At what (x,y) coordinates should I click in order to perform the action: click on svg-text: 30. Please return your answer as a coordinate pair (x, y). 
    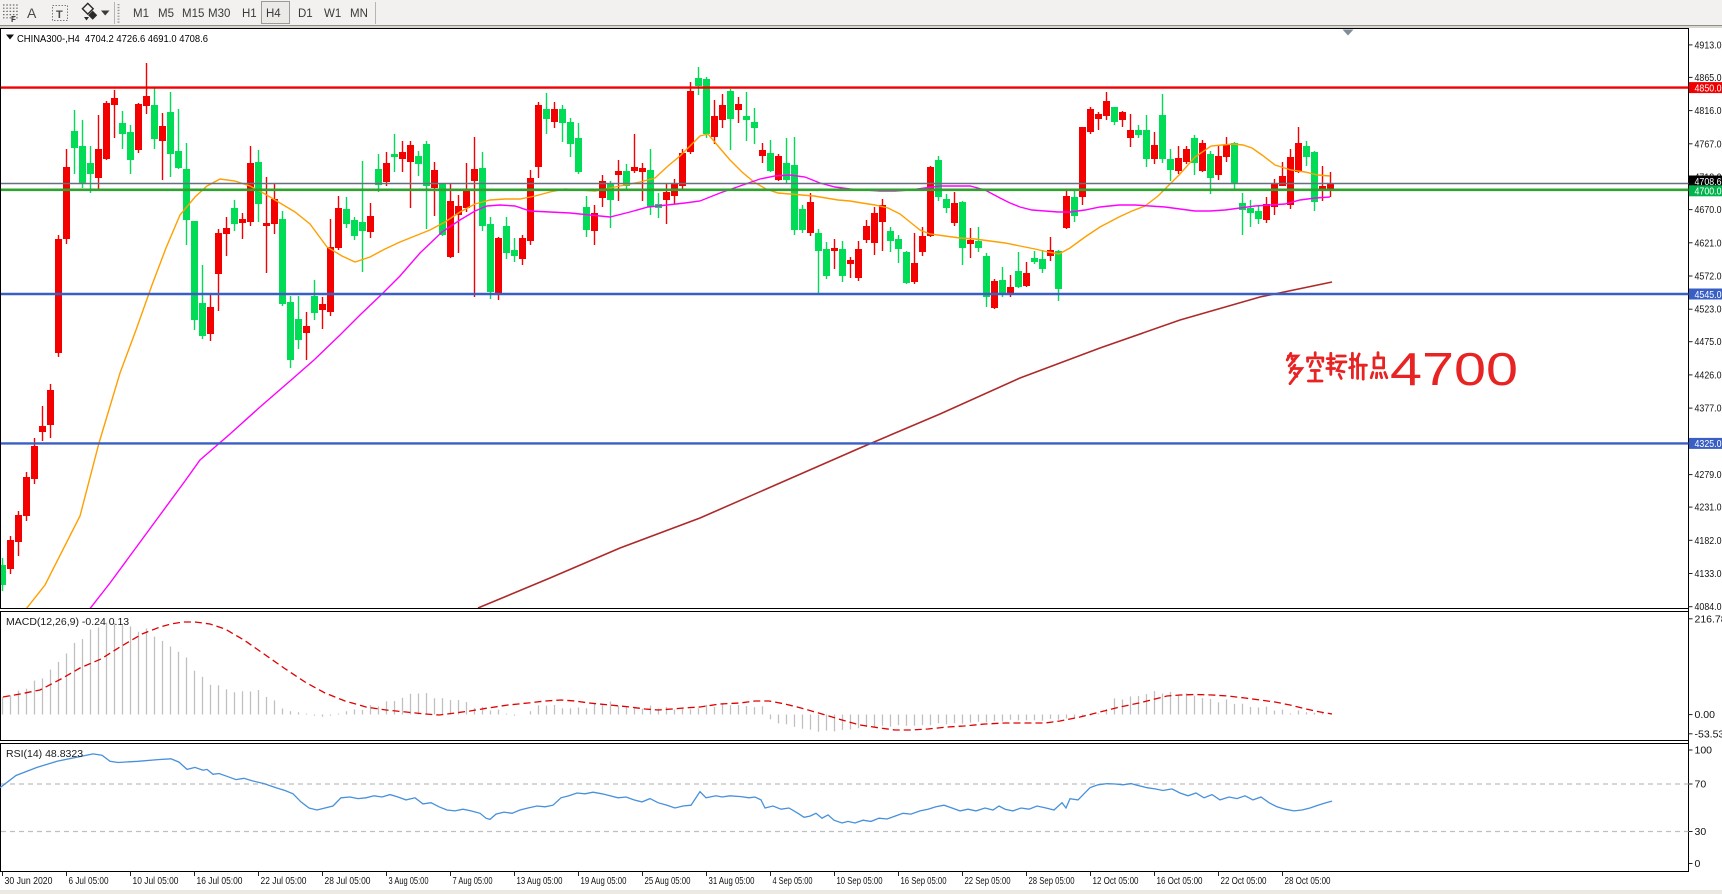
    Looking at the image, I should click on (1701, 832).